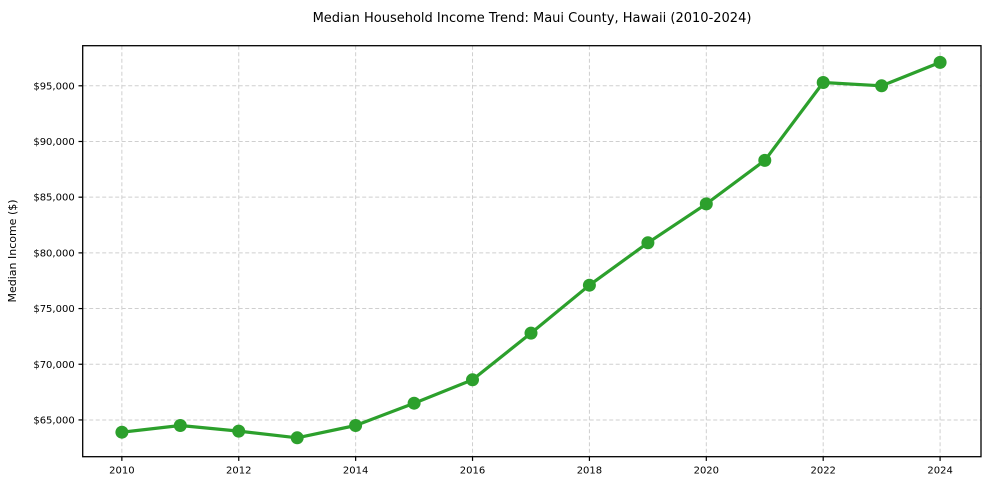 Image resolution: width=989 pixels, height=490 pixels. I want to click on y-tick-label: $90,000, so click(53, 142).